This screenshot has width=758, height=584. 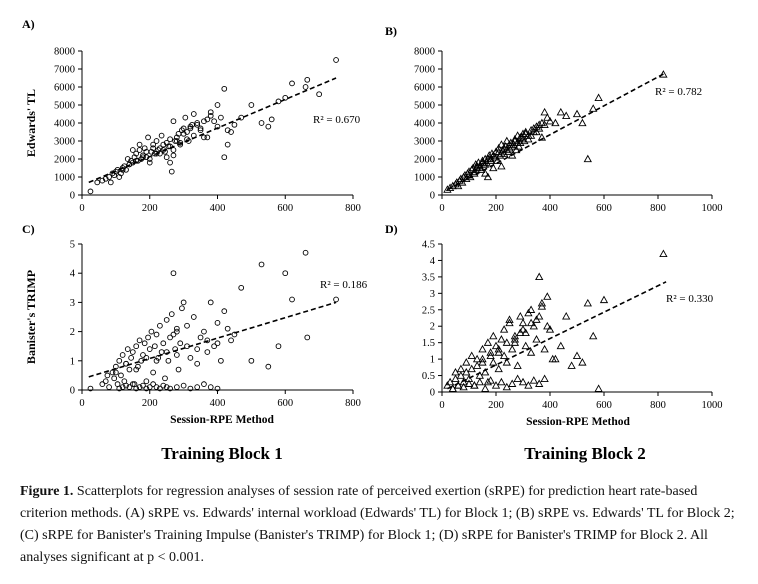 I want to click on block-label-1: Training Block 1, so click(x=222, y=453).